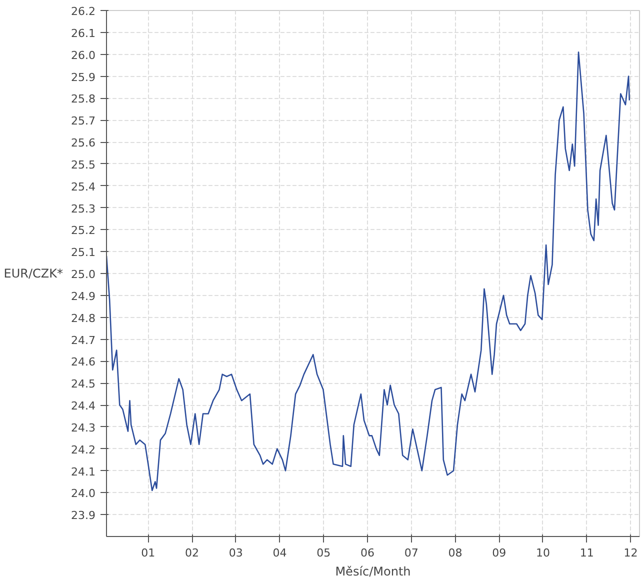  Describe the element at coordinates (83, 274) in the screenshot. I see `y-tick-label: 25.0` at that location.